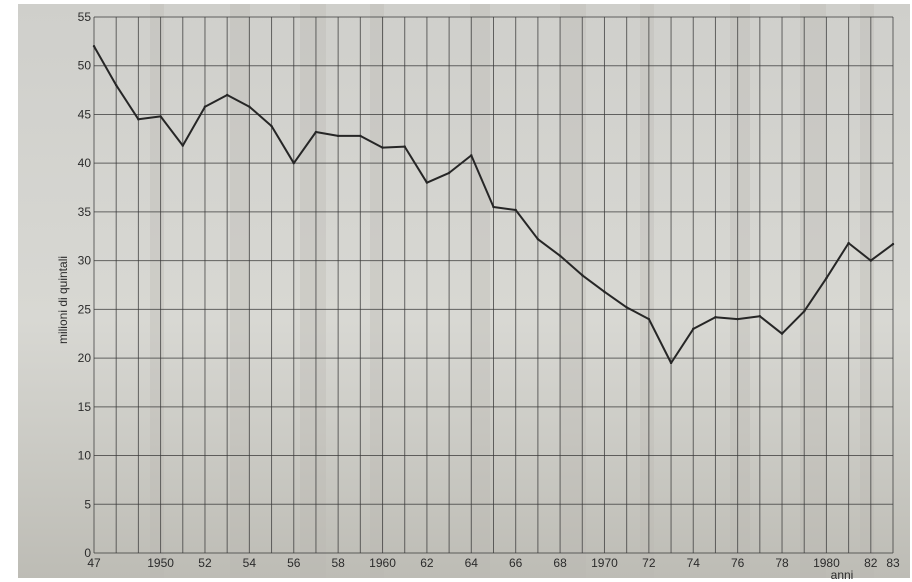 This screenshot has width=912, height=582. I want to click on x-tick-label: 62, so click(427, 563).